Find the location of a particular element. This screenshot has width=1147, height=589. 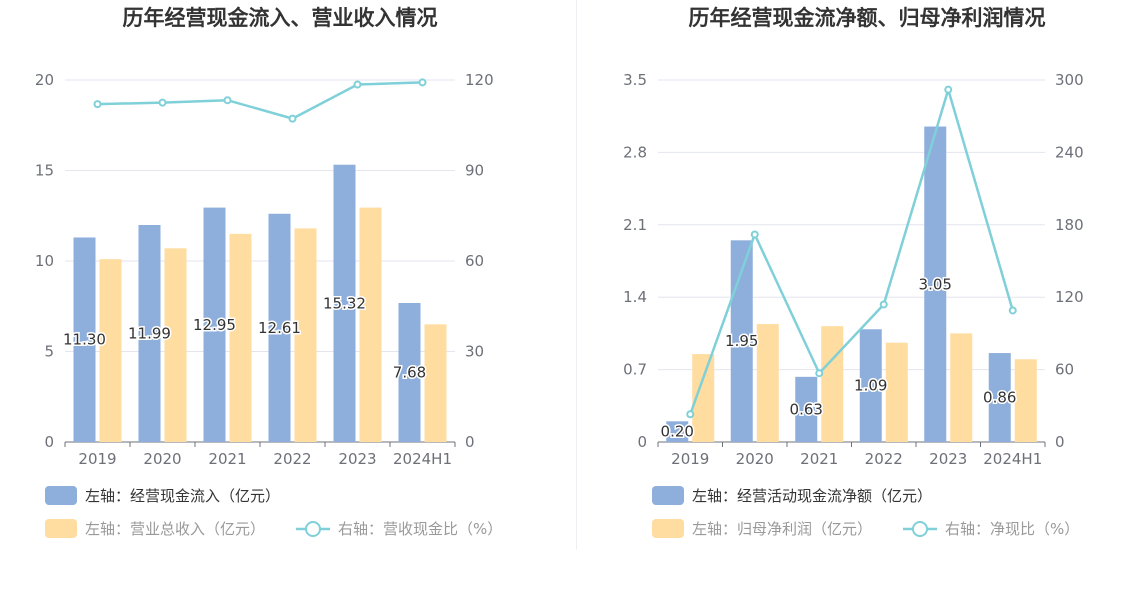

left-data-label: 12.61 is located at coordinates (279, 328).